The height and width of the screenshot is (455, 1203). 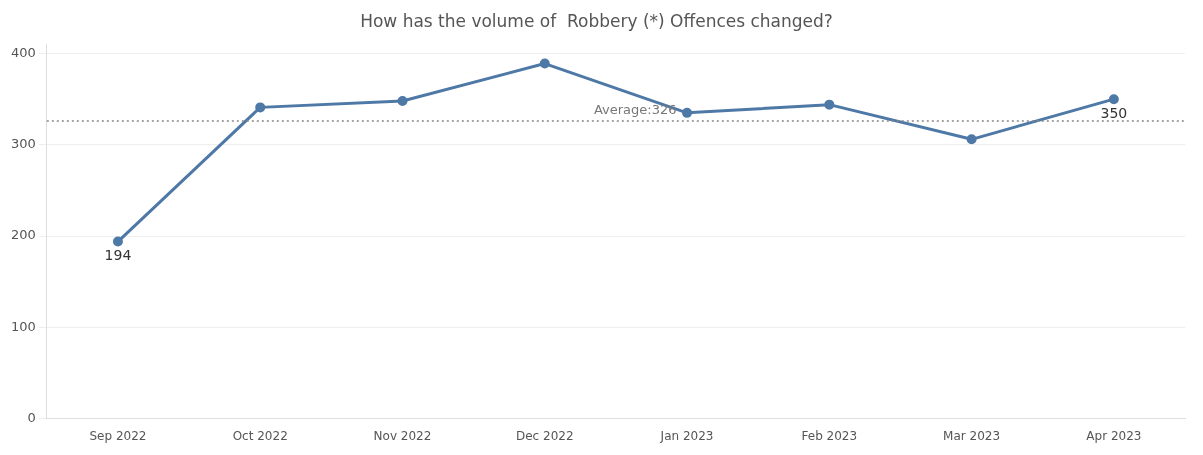 I want to click on x-tick-label: Mar 2023, so click(x=972, y=435).